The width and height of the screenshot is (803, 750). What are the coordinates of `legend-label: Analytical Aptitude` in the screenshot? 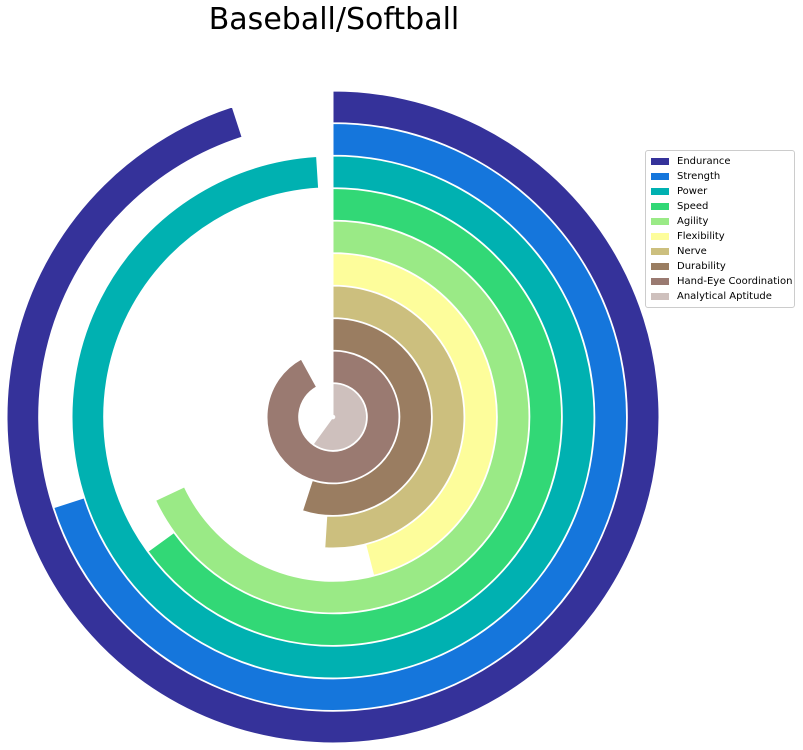 It's located at (724, 296).